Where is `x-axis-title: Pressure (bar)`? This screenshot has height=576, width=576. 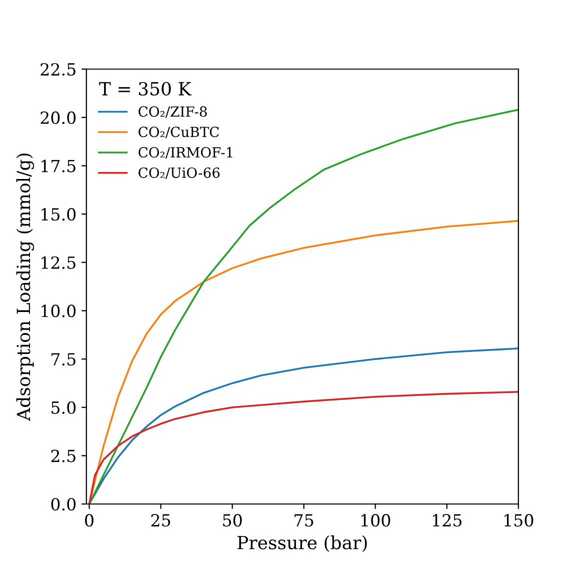
x-axis-title: Pressure (bar) is located at coordinates (302, 543).